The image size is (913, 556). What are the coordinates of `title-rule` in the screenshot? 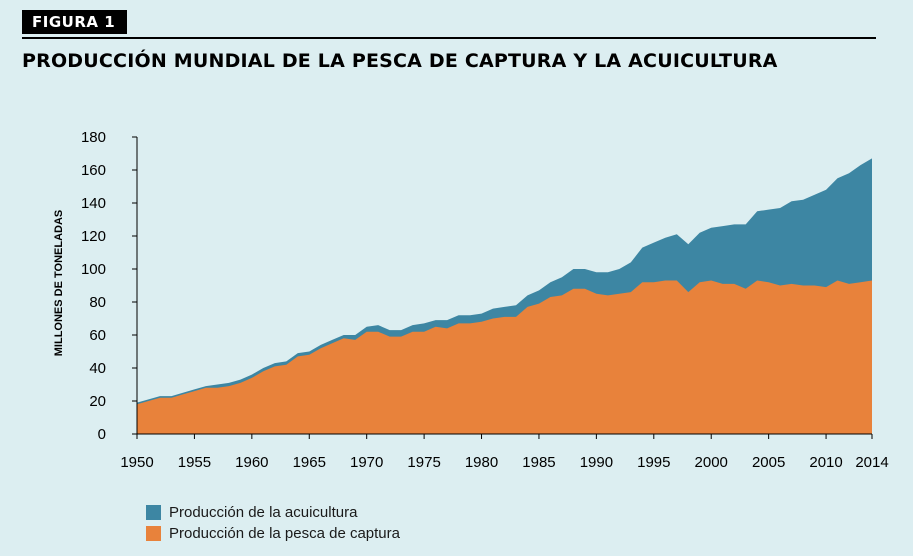 It's located at (449, 38).